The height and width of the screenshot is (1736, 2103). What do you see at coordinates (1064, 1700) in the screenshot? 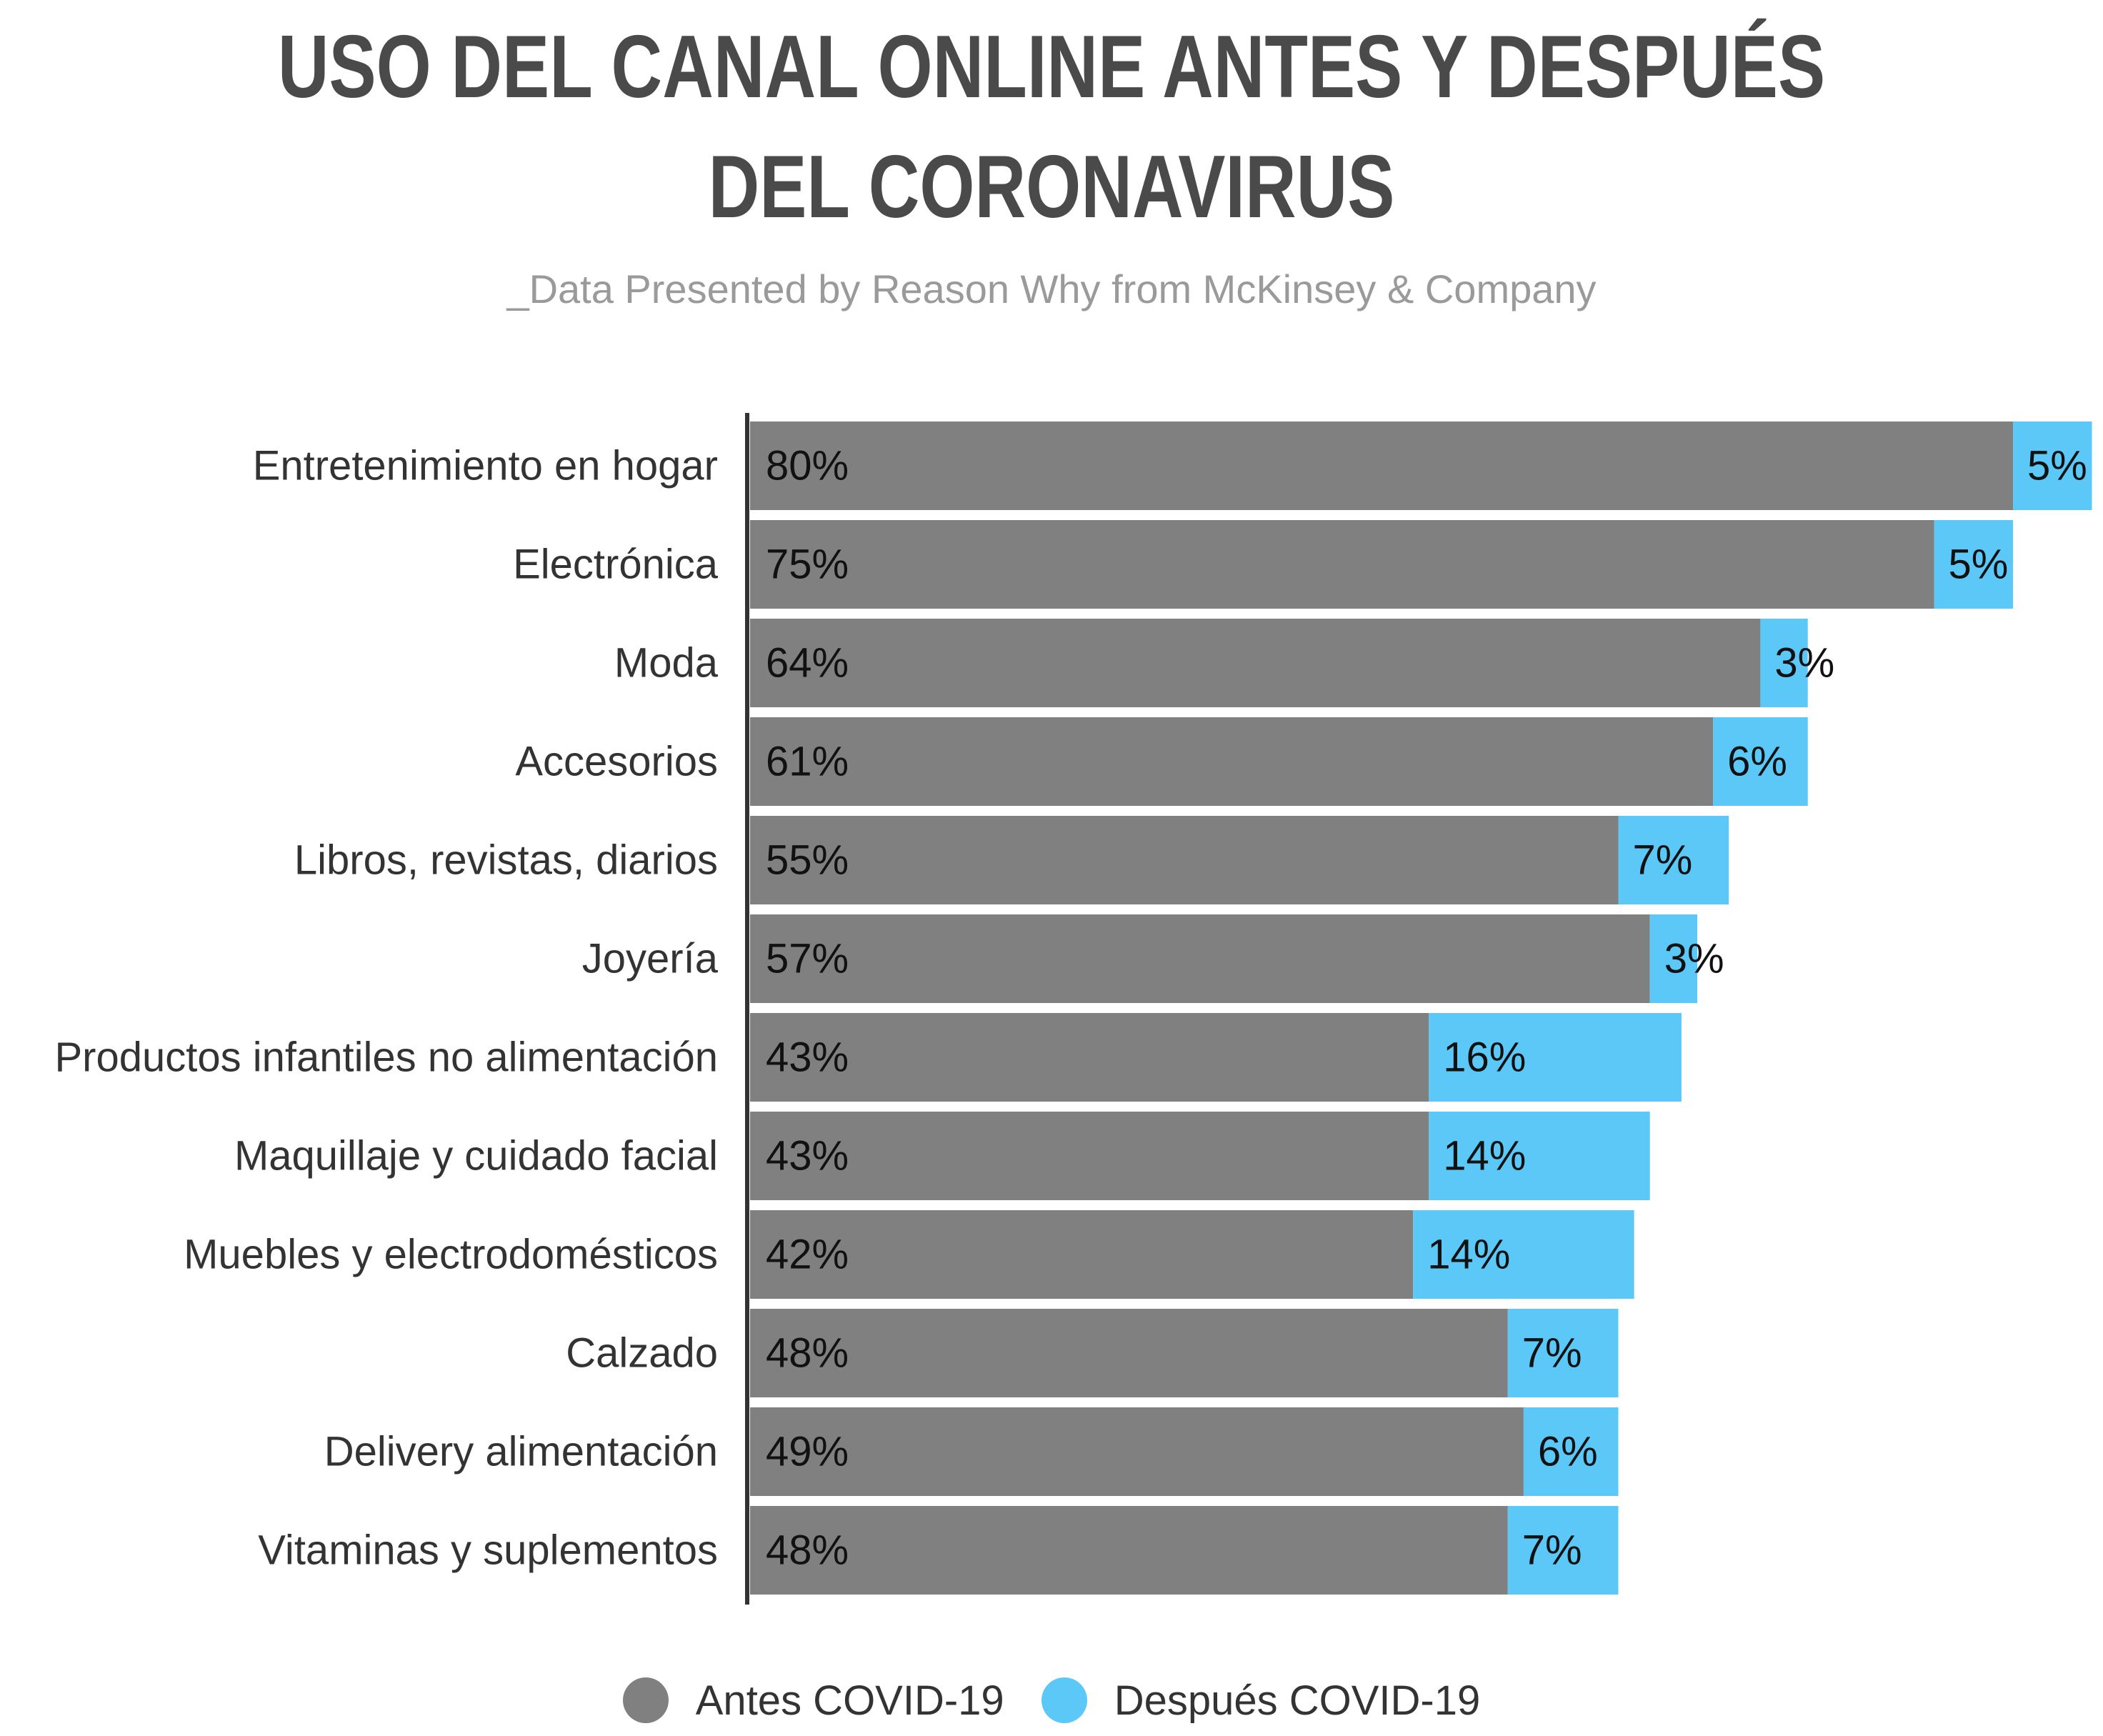
I see `legend-swatch-despues` at bounding box center [1064, 1700].